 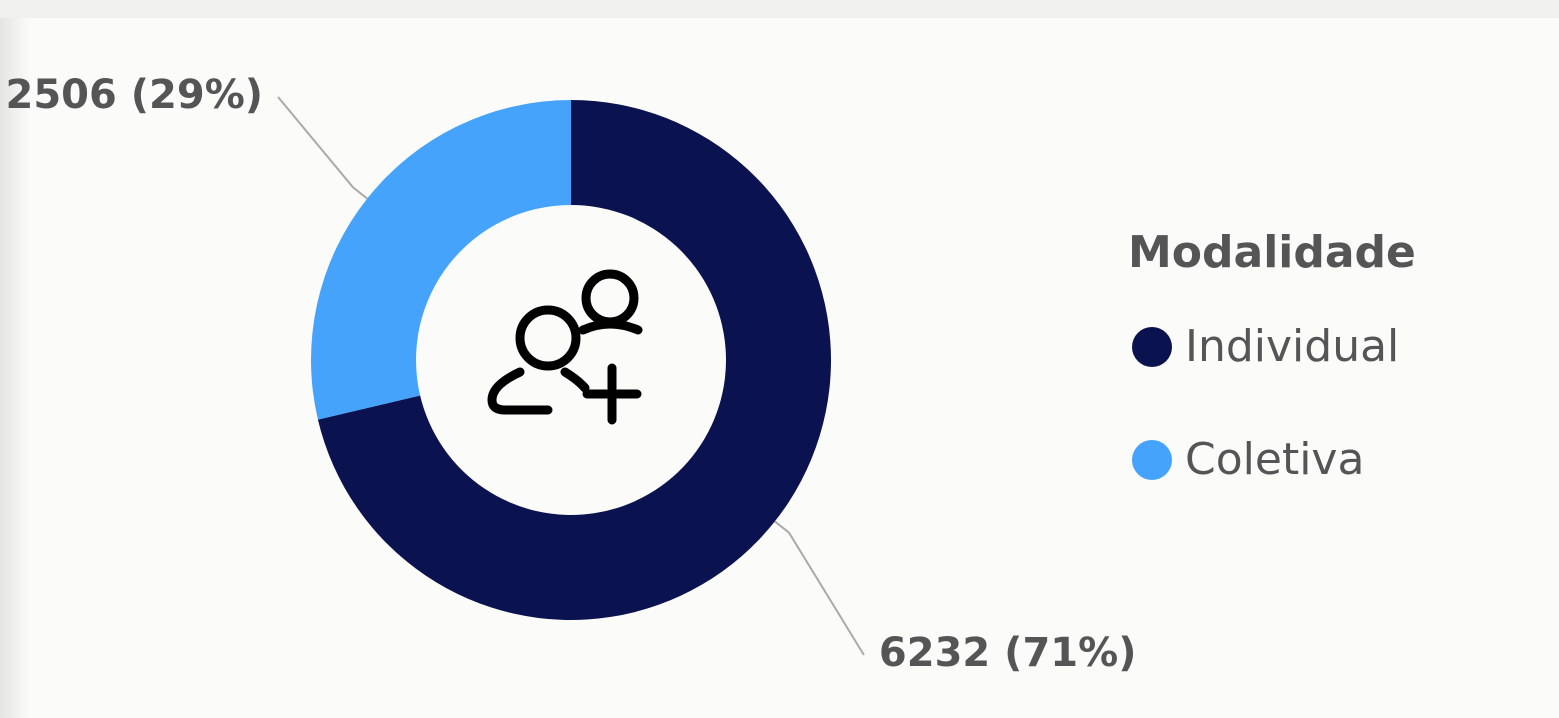 I want to click on slice, so click(x=440, y=260).